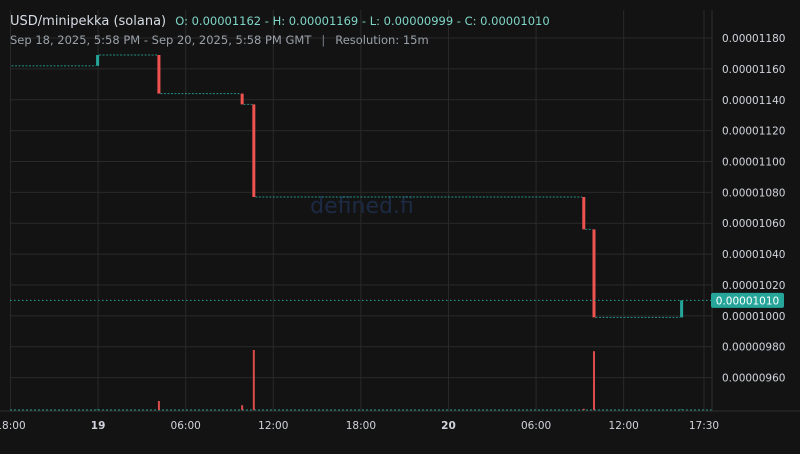 Image resolution: width=800 pixels, height=454 pixels. Describe the element at coordinates (88, 21) in the screenshot. I see `pair-title: USD/minipekka (solana)` at that location.